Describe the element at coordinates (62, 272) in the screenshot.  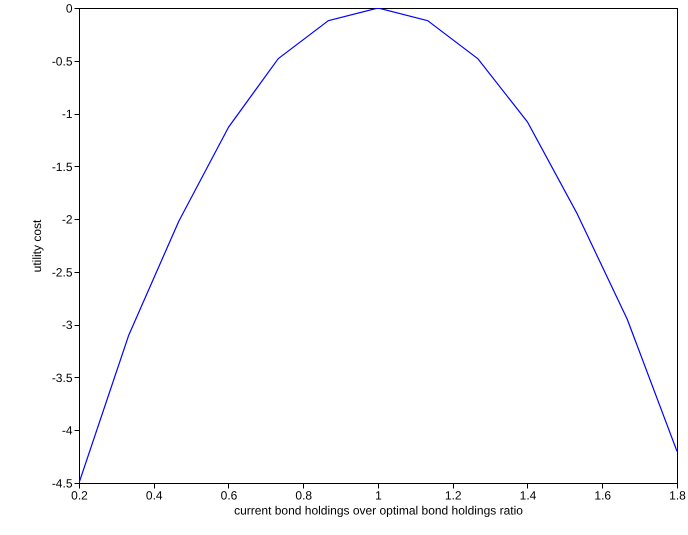
I see `y-tick-label: -2.5` at that location.